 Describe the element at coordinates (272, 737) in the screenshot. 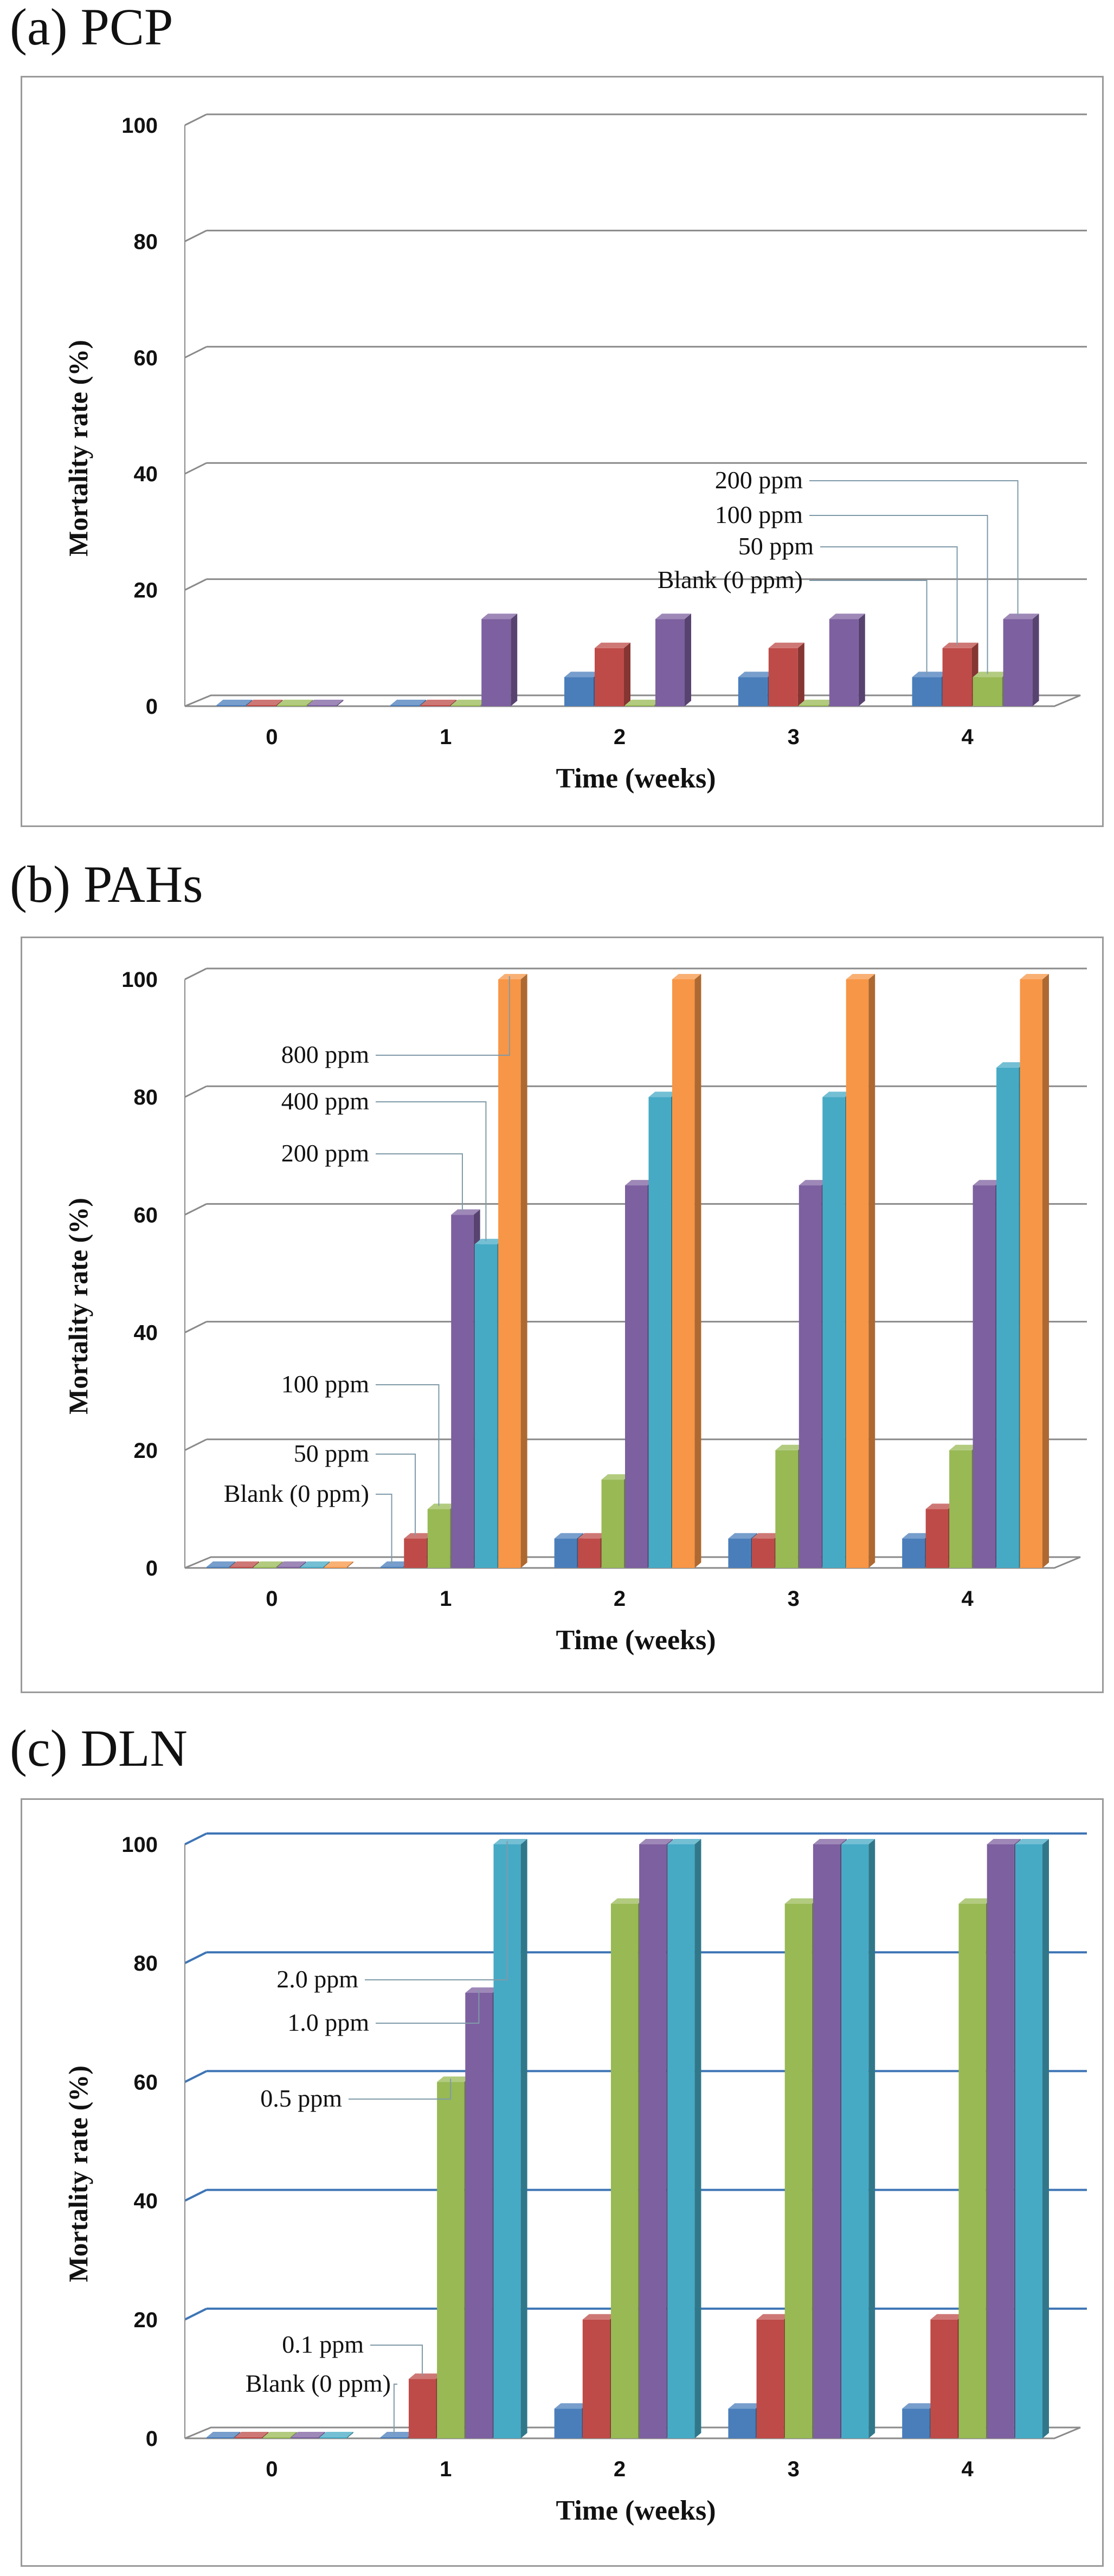

I see `x-tick-label: 0` at that location.